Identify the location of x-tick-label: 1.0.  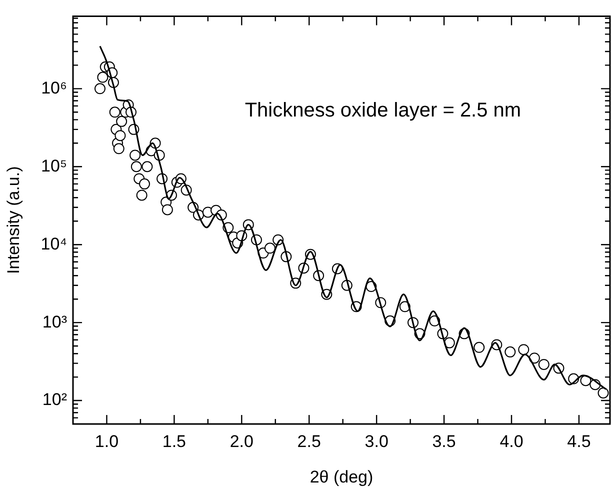
(106, 441).